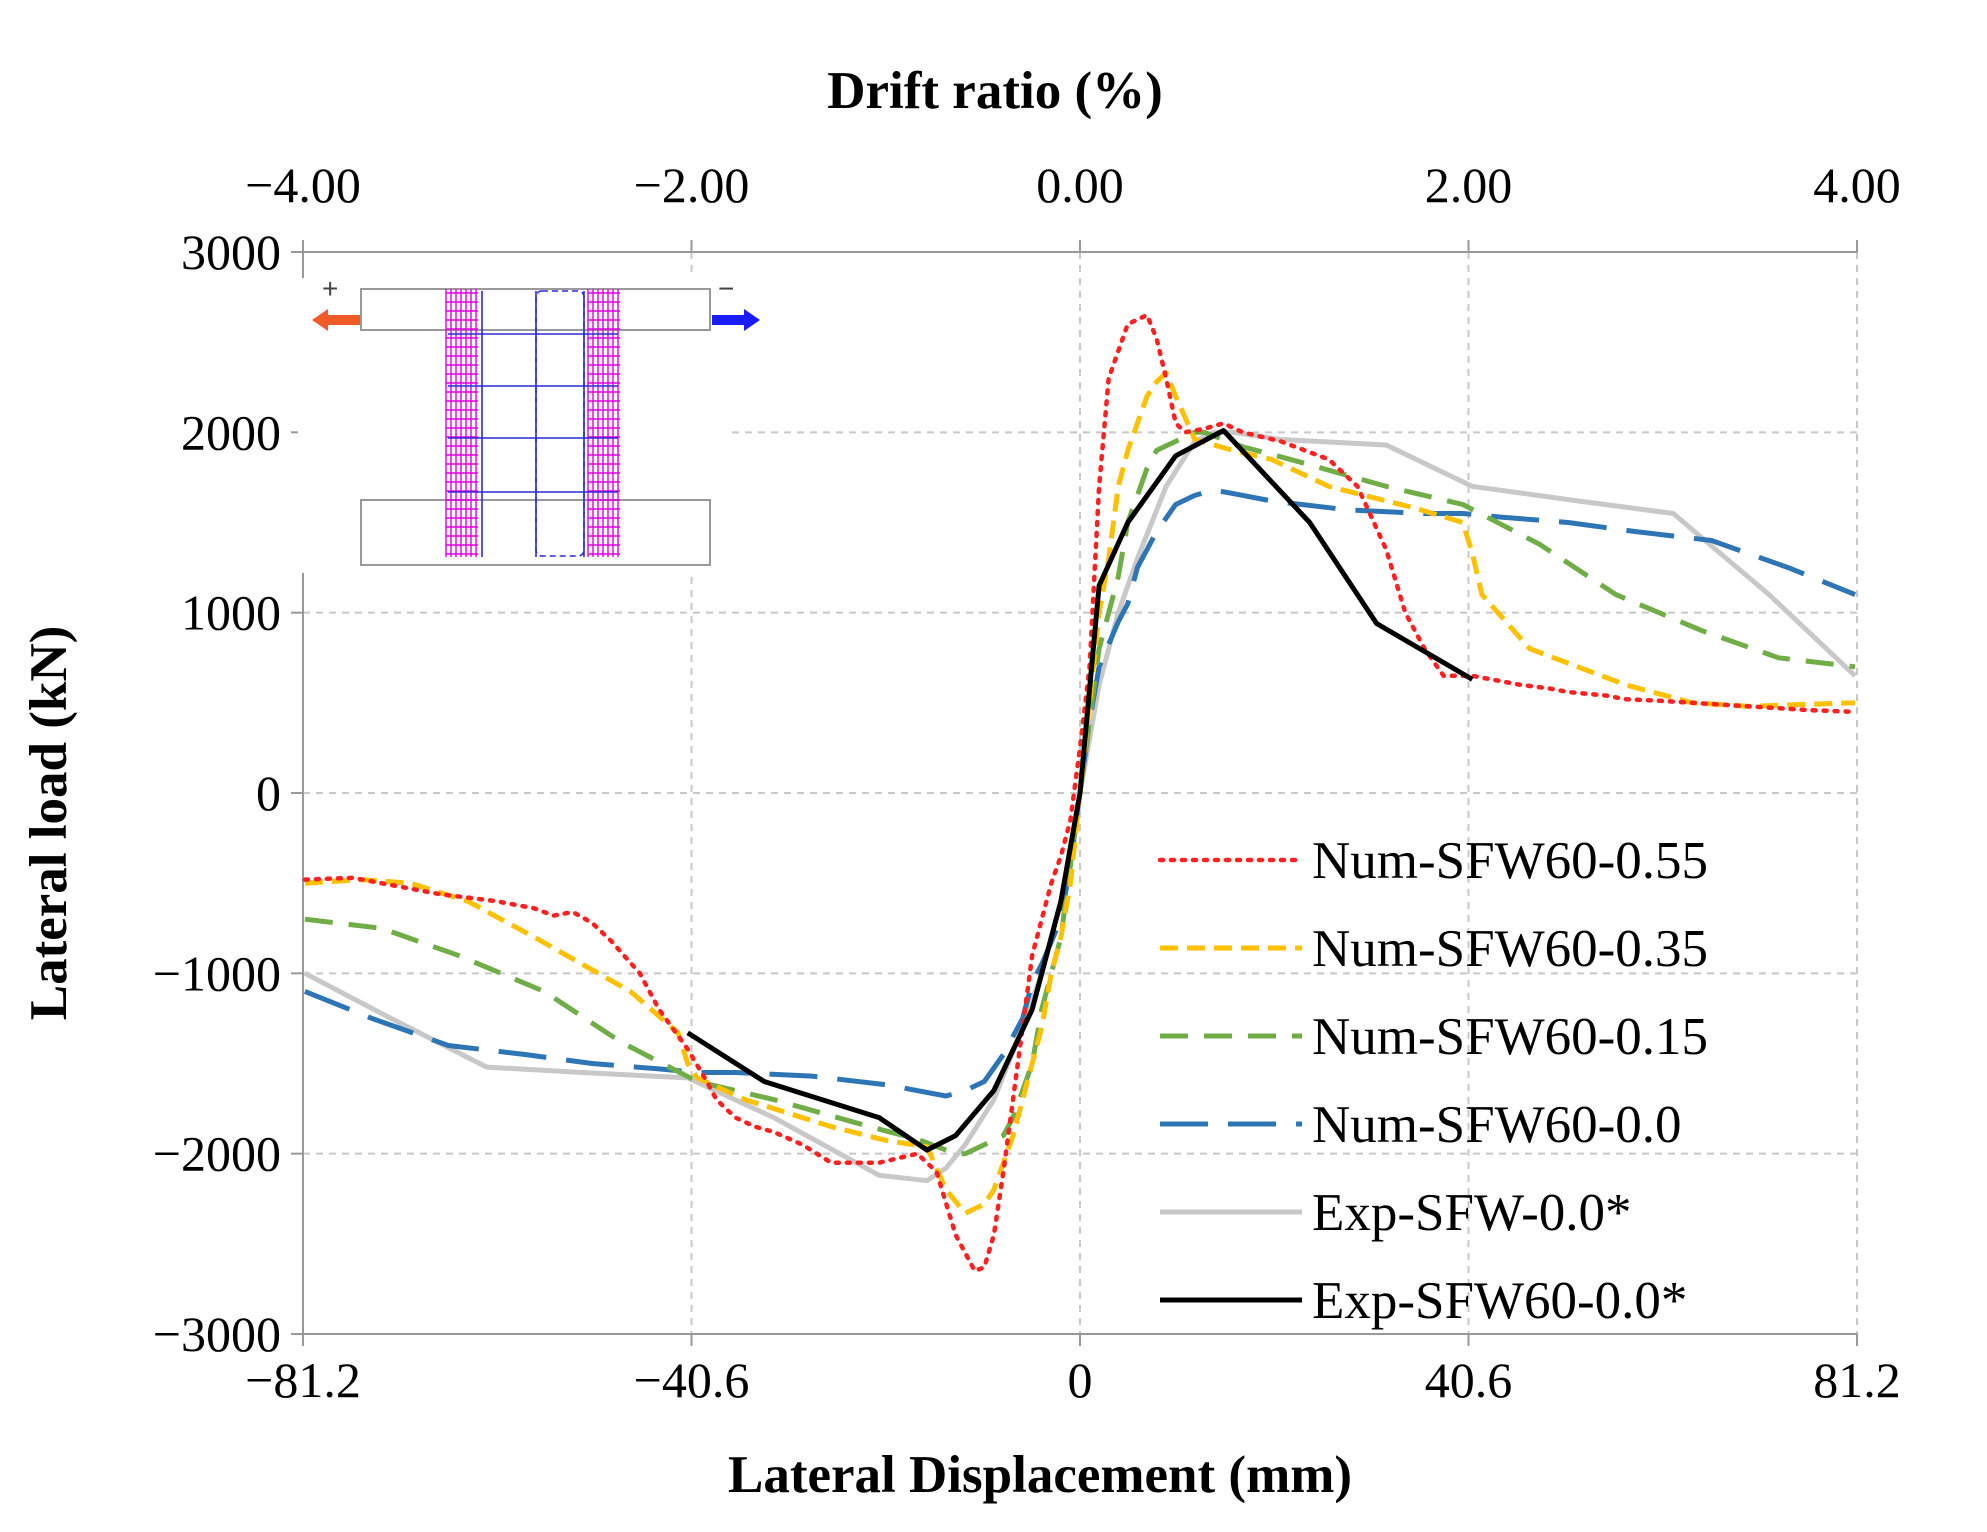 The image size is (1987, 1532). Describe the element at coordinates (268, 793) in the screenshot. I see `y-tick-label: 0` at that location.